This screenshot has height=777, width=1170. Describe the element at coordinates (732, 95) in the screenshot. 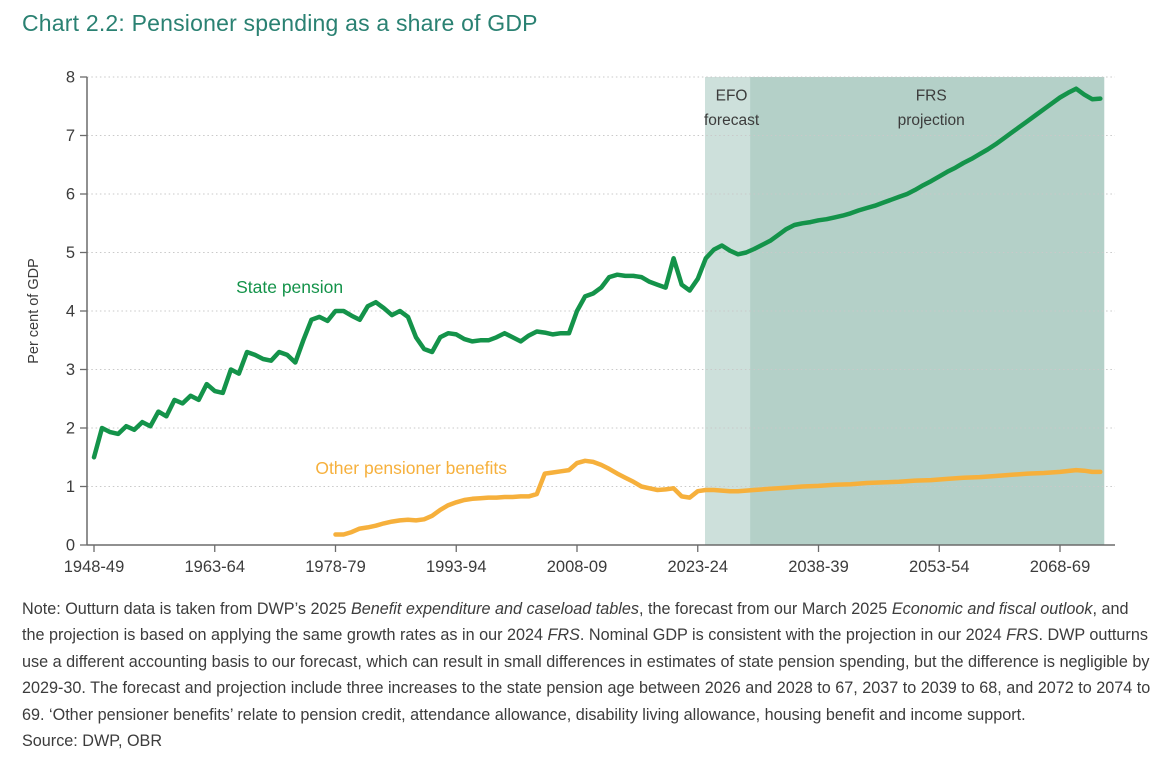

I see `region-label-efo: EFO` at that location.